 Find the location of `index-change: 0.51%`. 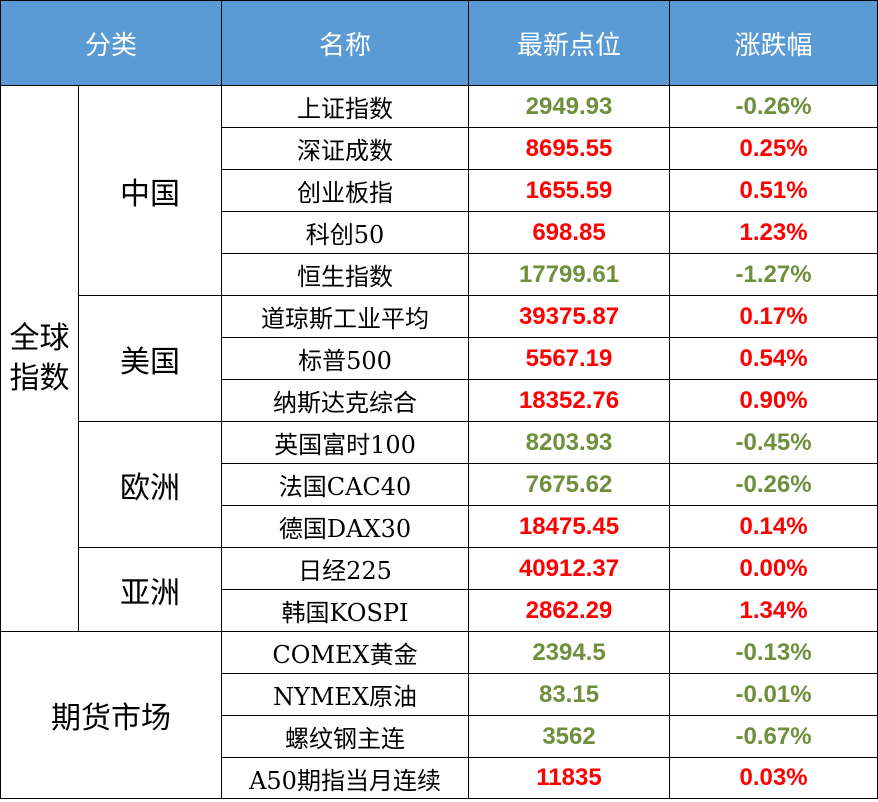

index-change: 0.51% is located at coordinates (773, 190).